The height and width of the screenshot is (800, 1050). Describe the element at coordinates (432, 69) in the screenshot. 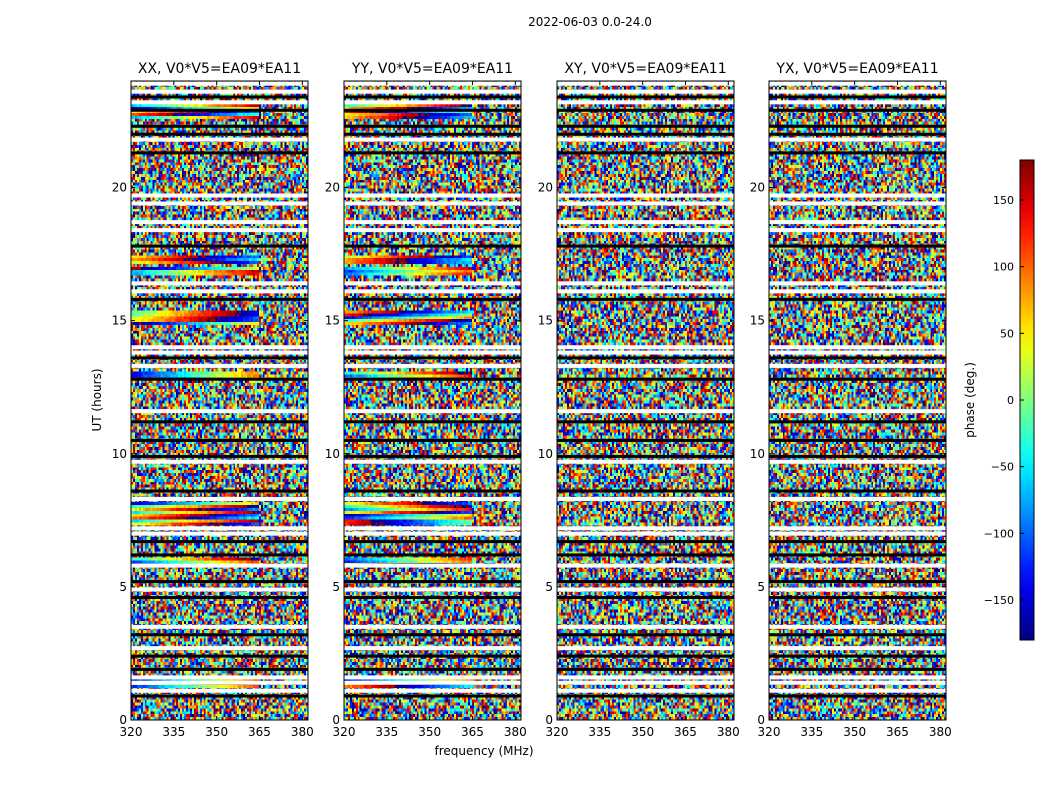

I see `panel-title: YY, V0*V5=EA09*EA11` at that location.